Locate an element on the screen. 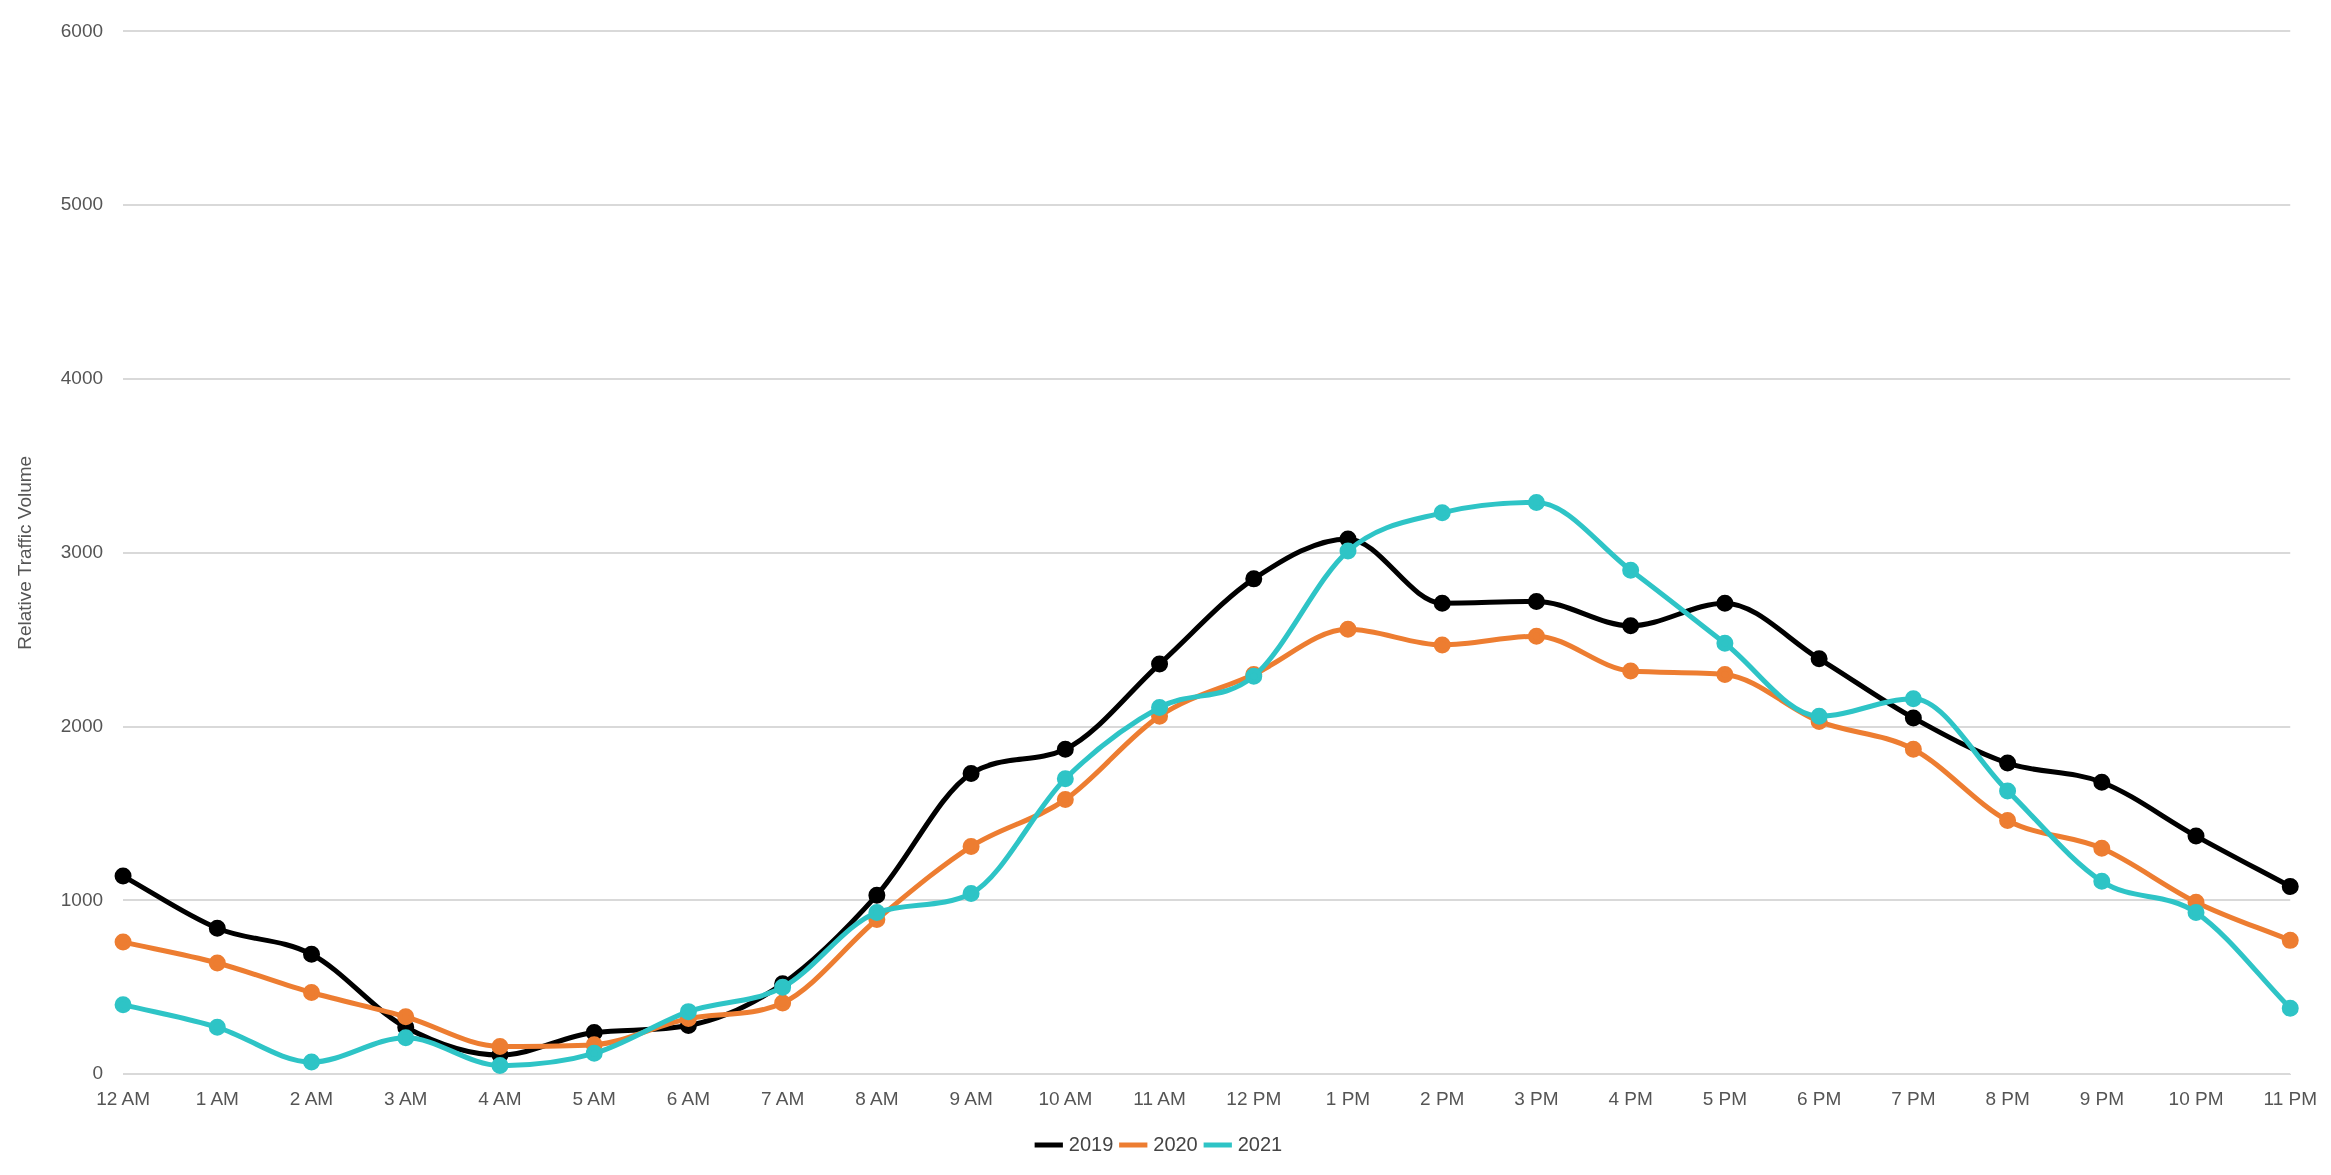 Image resolution: width=2331 pixels, height=1175 pixels. x-tick-label: 10 AM is located at coordinates (1065, 1098).